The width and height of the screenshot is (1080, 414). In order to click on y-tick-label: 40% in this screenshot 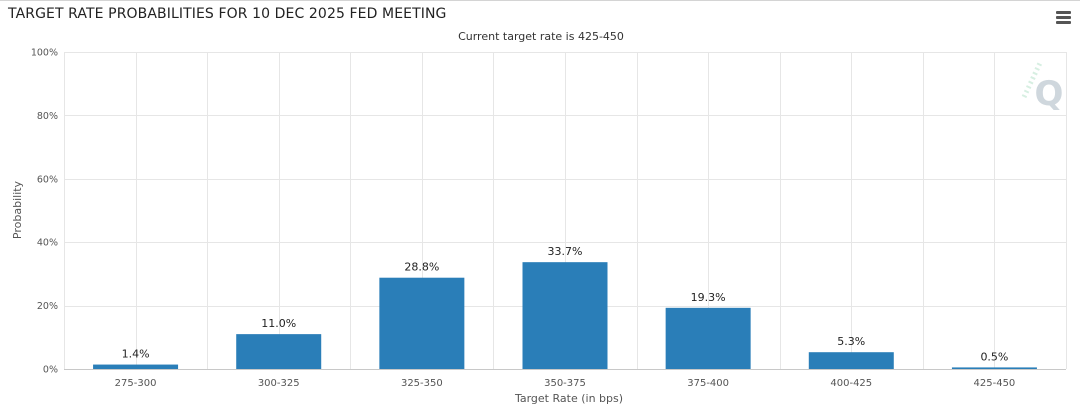, I will do `click(47, 243)`.